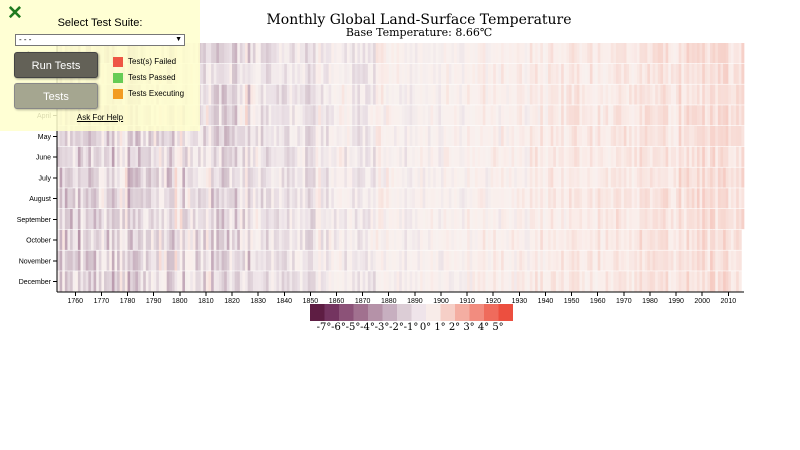  What do you see at coordinates (15, 13) in the screenshot?
I see `close-icon: ✕` at bounding box center [15, 13].